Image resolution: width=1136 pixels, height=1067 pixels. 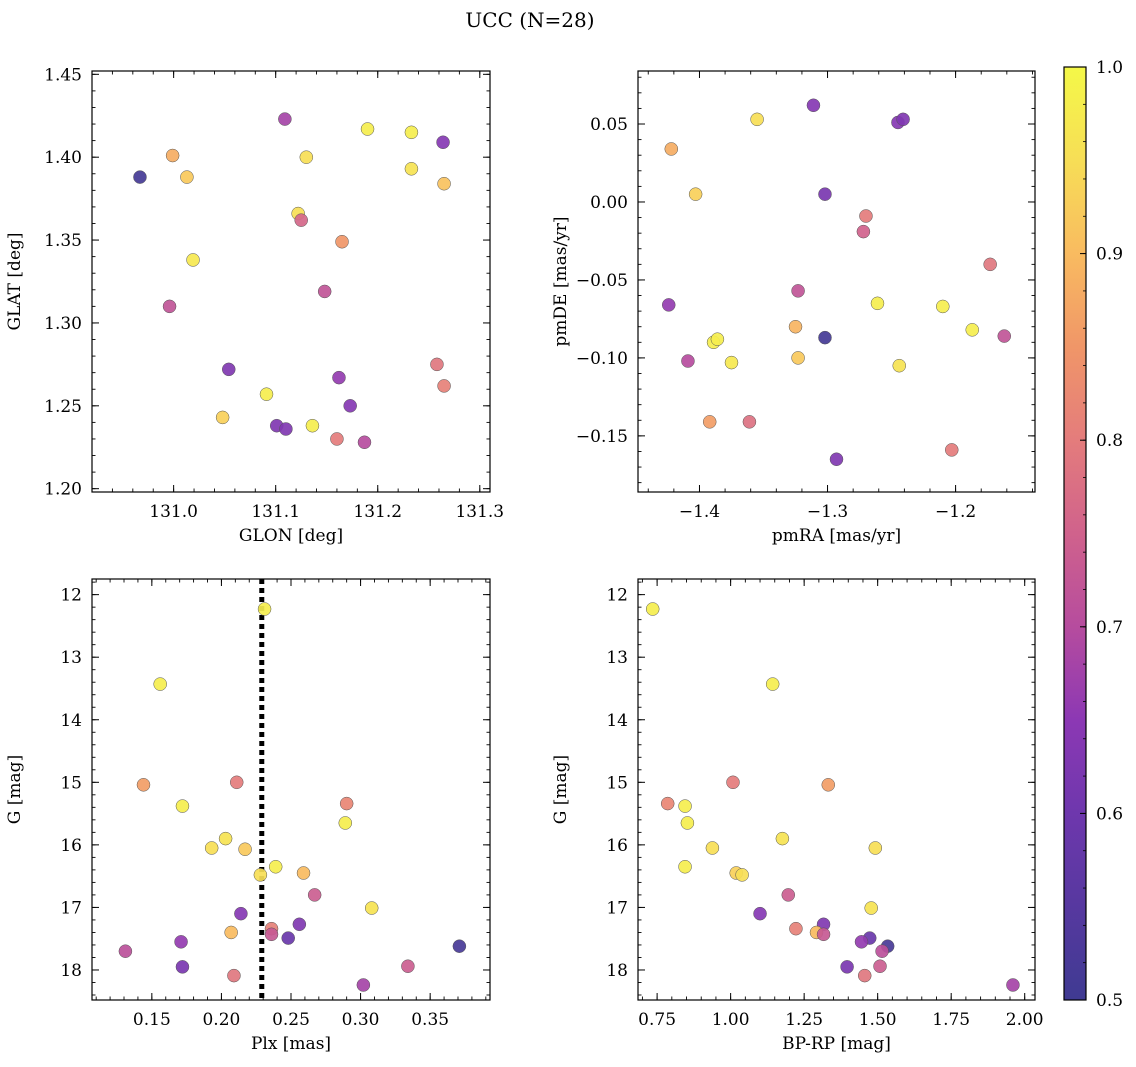 I want to click on x-tick-label: 0.20, so click(x=221, y=1020).